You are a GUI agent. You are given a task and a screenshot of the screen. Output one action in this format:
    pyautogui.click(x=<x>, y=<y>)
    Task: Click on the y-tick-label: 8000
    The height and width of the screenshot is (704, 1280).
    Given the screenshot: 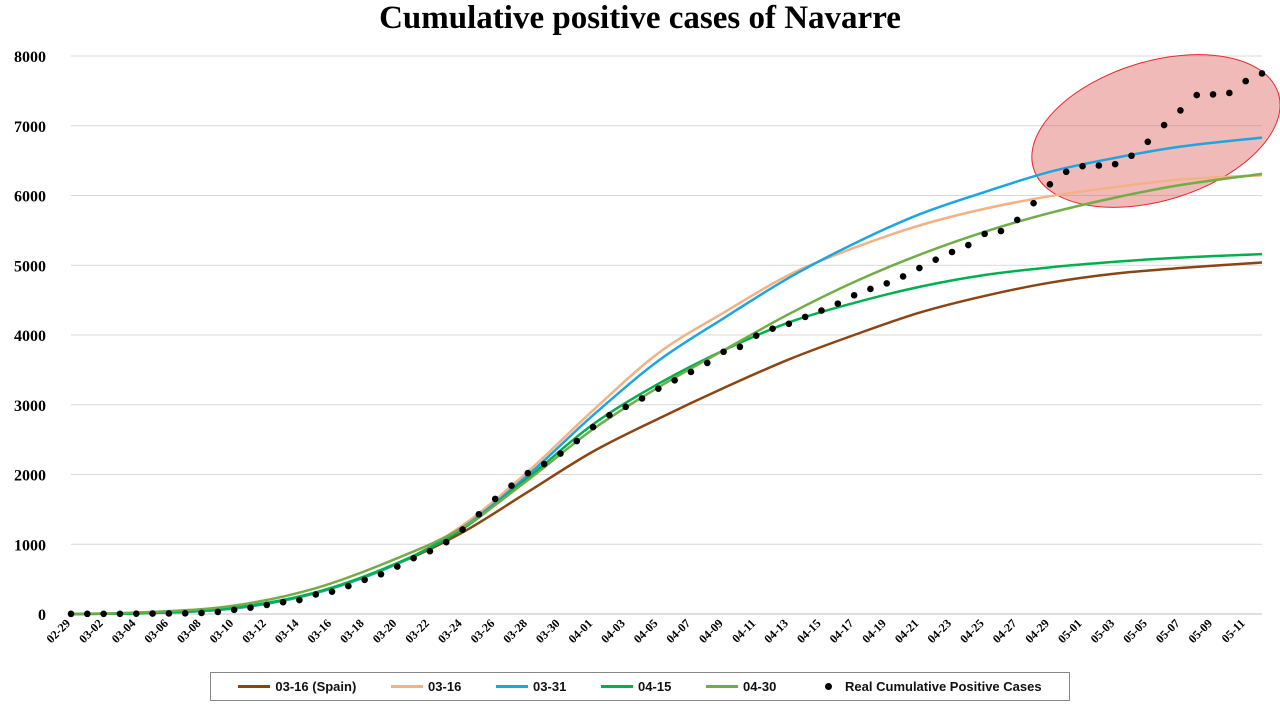 What is the action you would take?
    pyautogui.click(x=30, y=57)
    